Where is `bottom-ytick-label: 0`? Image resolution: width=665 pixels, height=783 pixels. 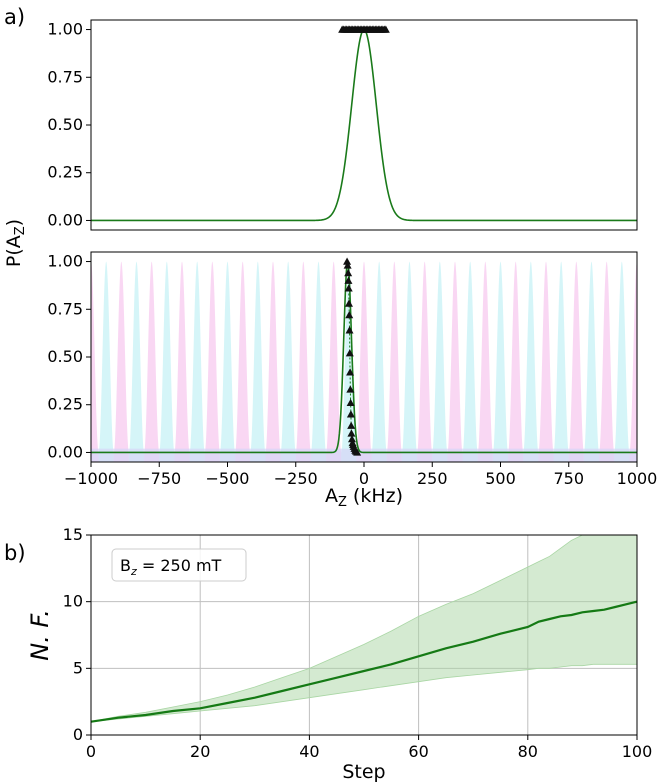 bottom-ytick-label: 0 is located at coordinates (78, 734).